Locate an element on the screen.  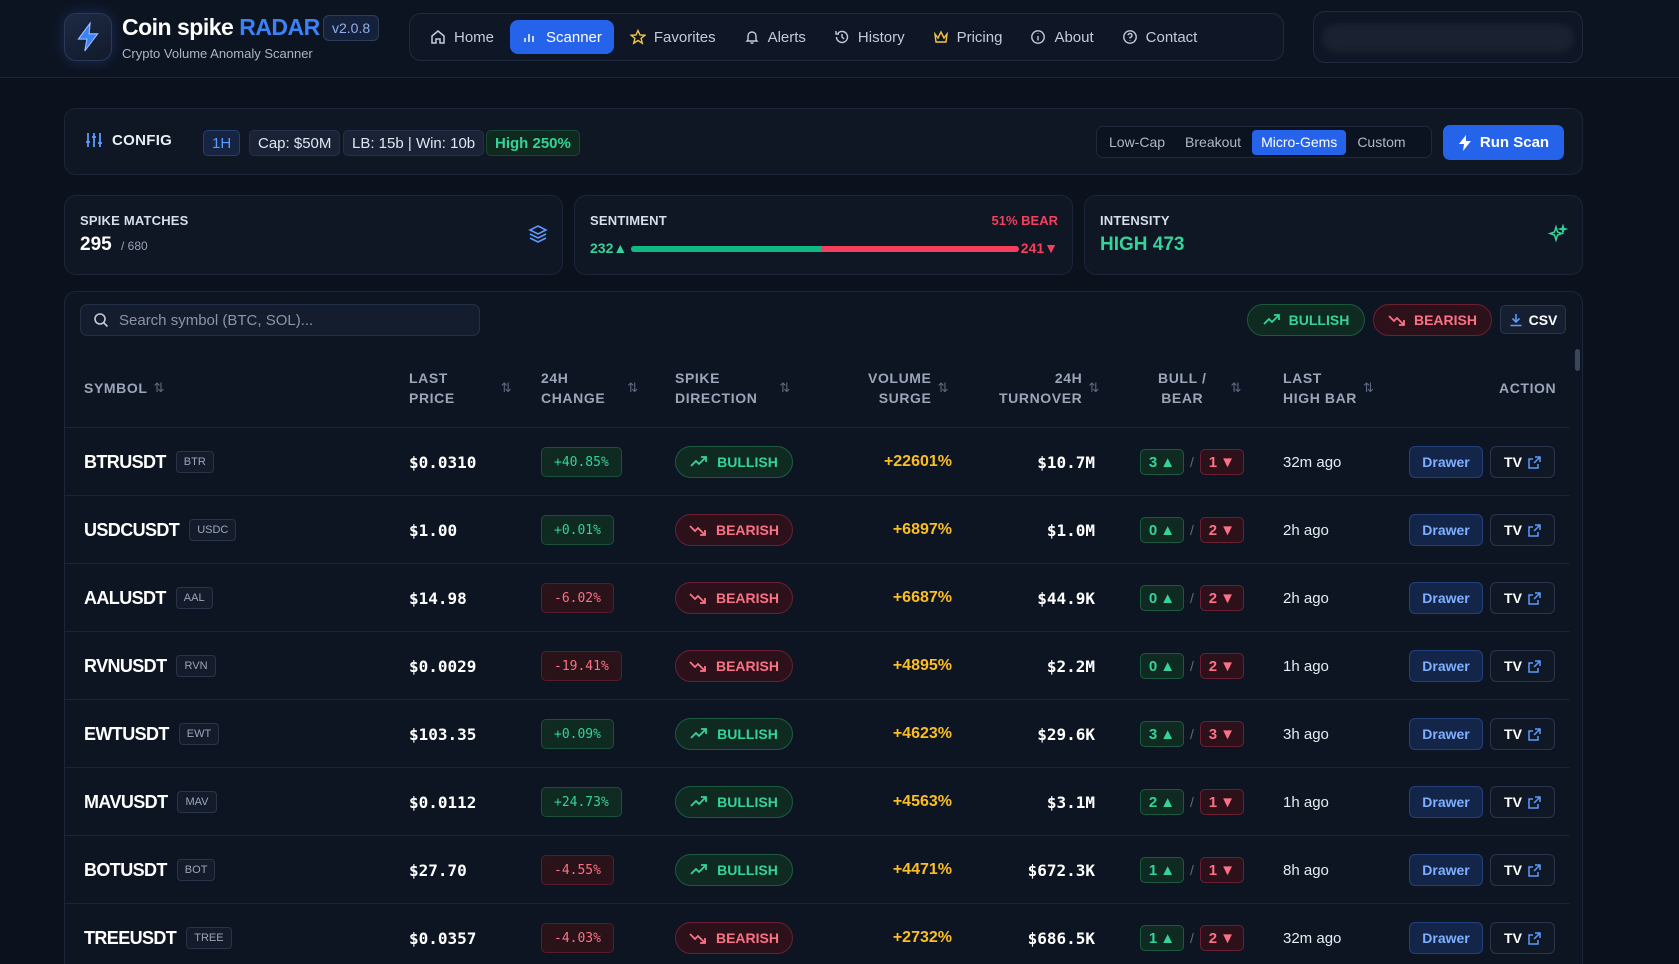
col-last-price: LAST PRICE ⇅ is located at coordinates (460, 388).